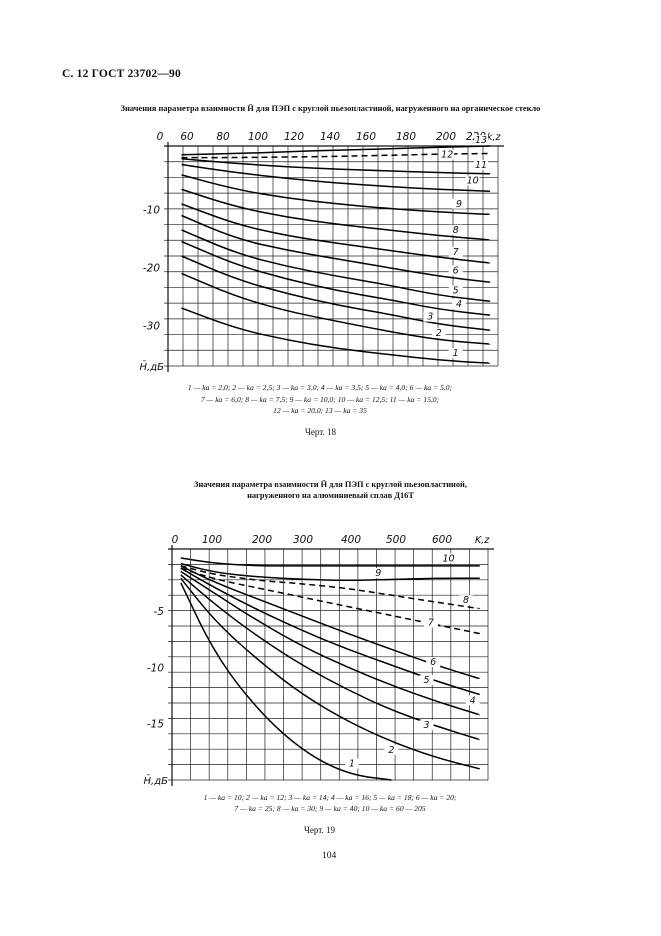  I want to click on chart19-series-10-label-bg, so click(448, 558).